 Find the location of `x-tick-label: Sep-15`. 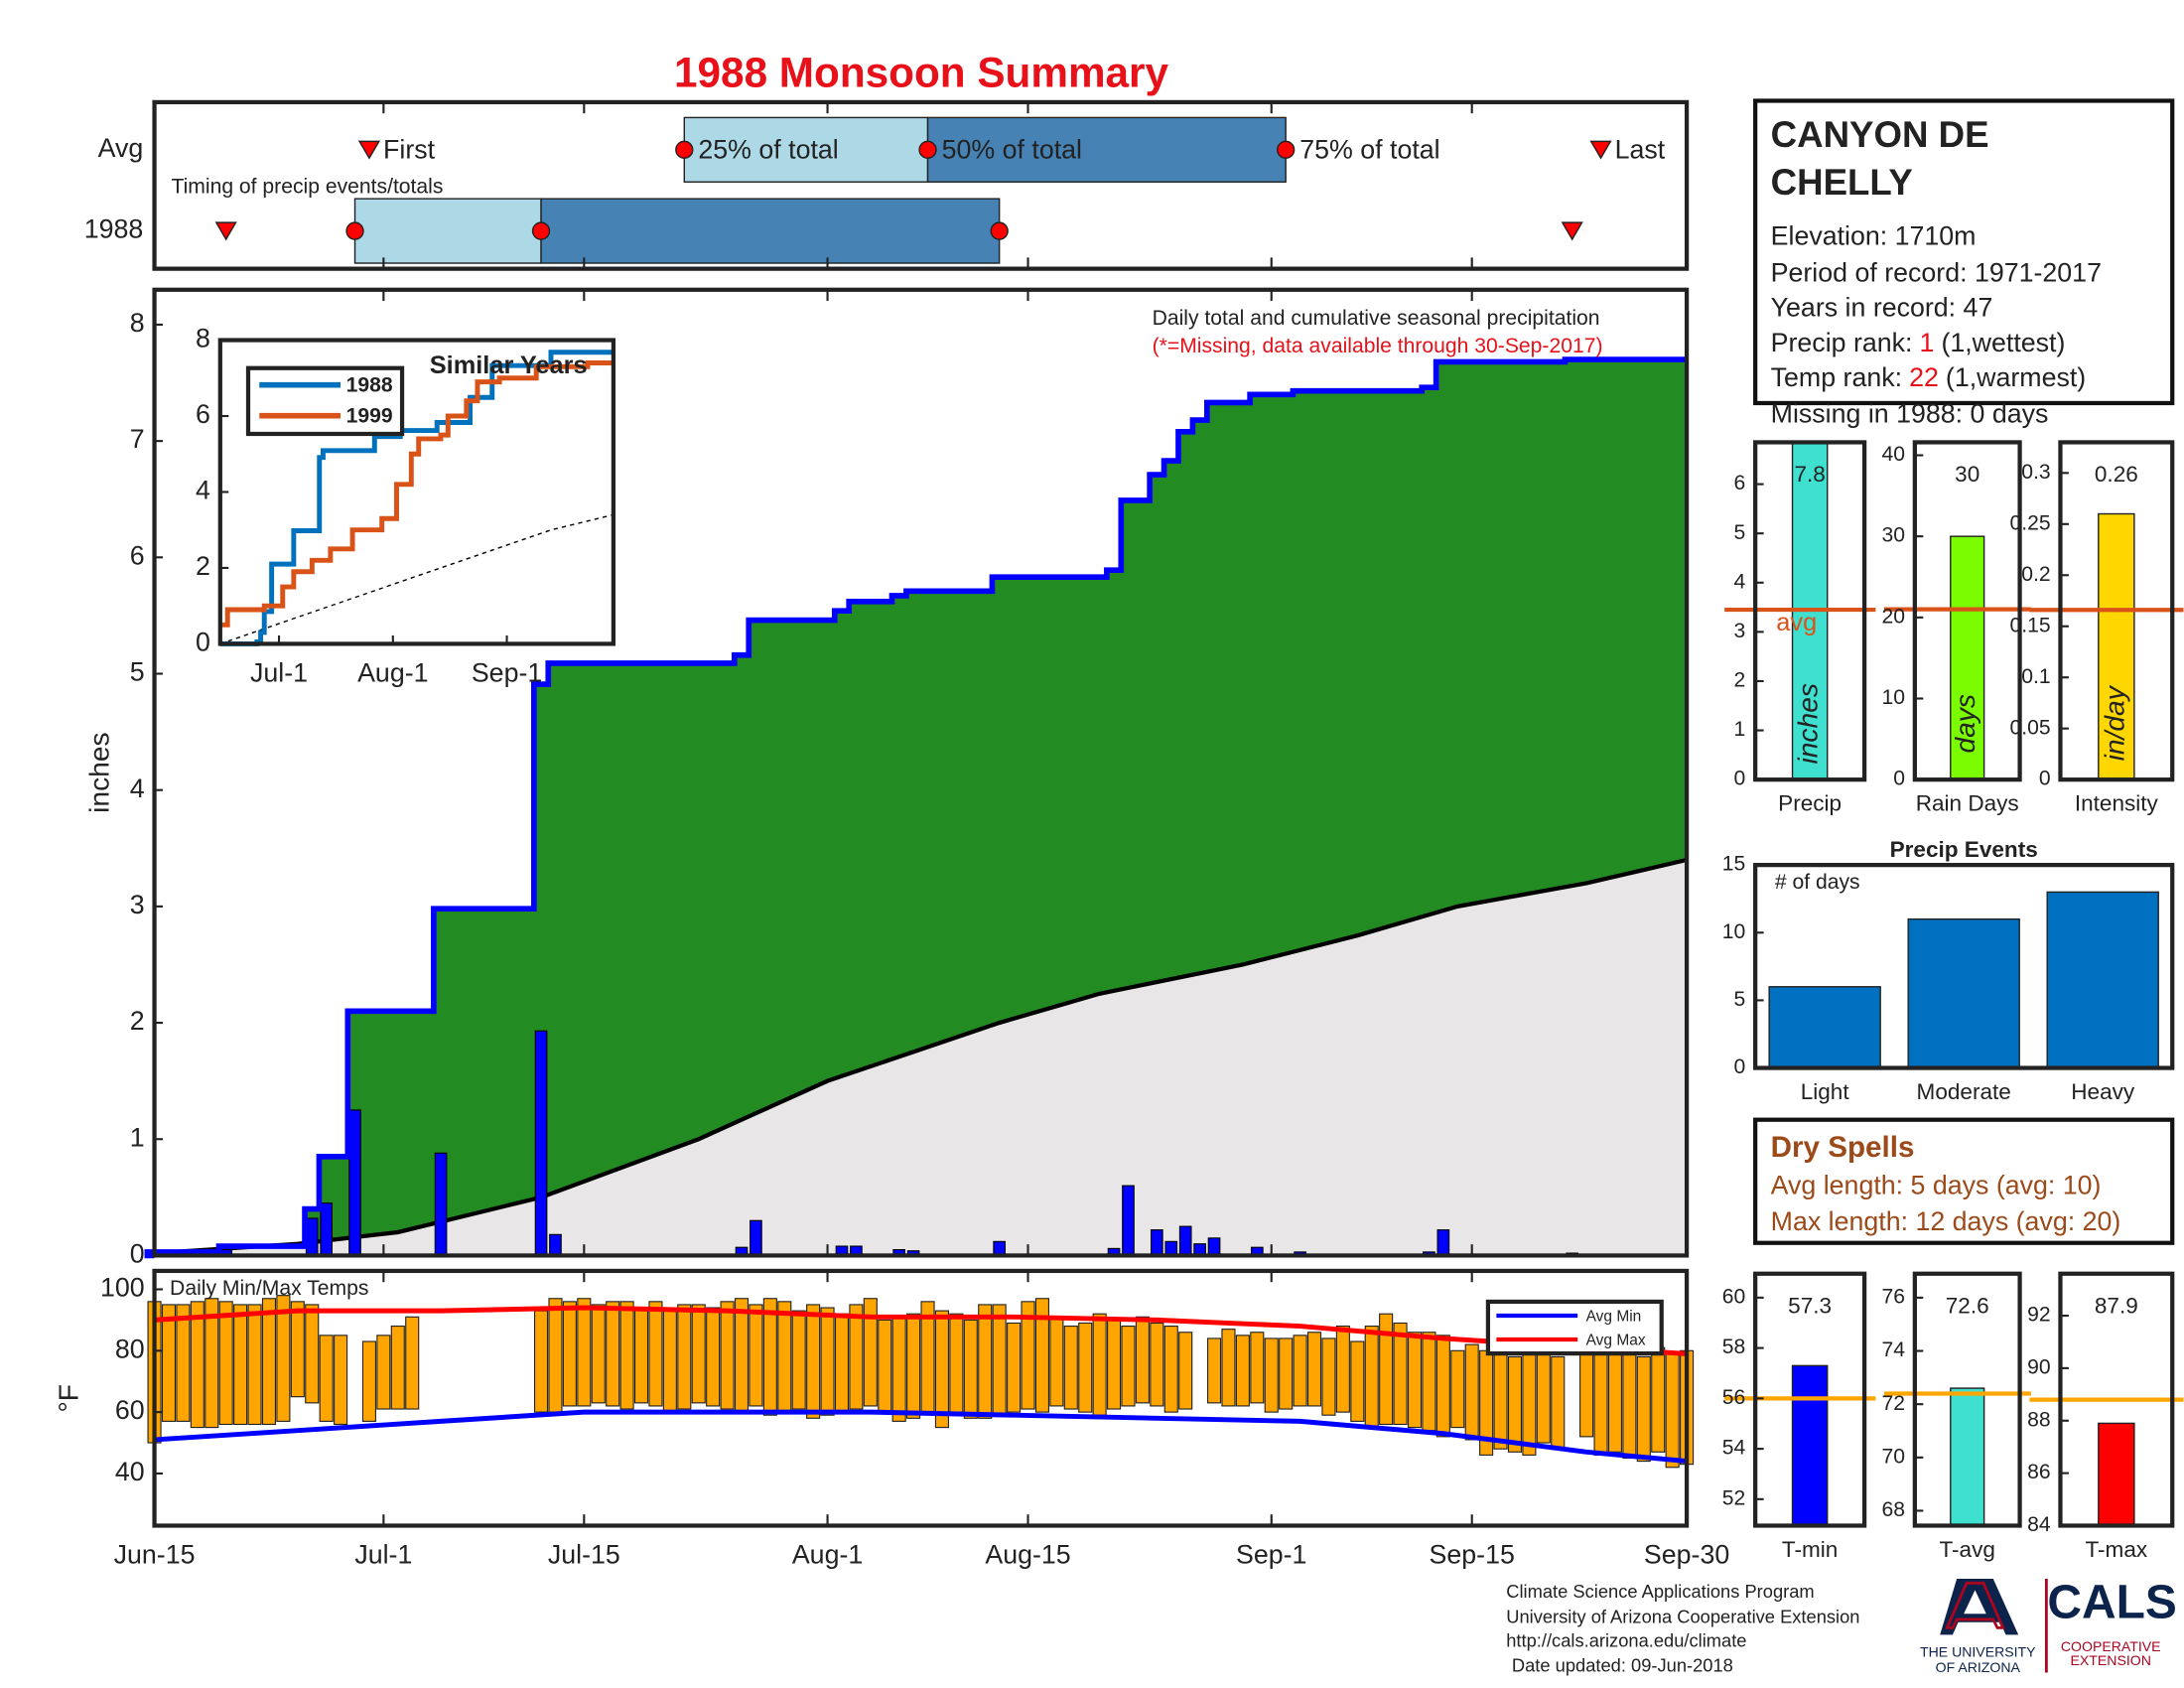

x-tick-label: Sep-15 is located at coordinates (1472, 1555).